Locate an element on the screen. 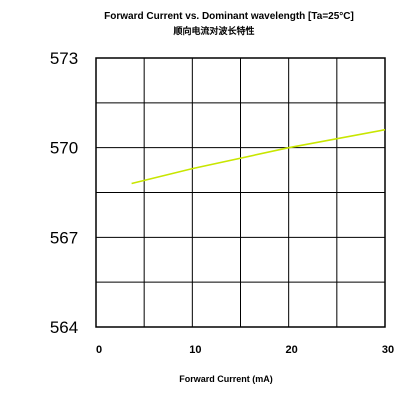 The image size is (398, 395). x-axis-label: Forward Current (mA) is located at coordinates (226, 379).